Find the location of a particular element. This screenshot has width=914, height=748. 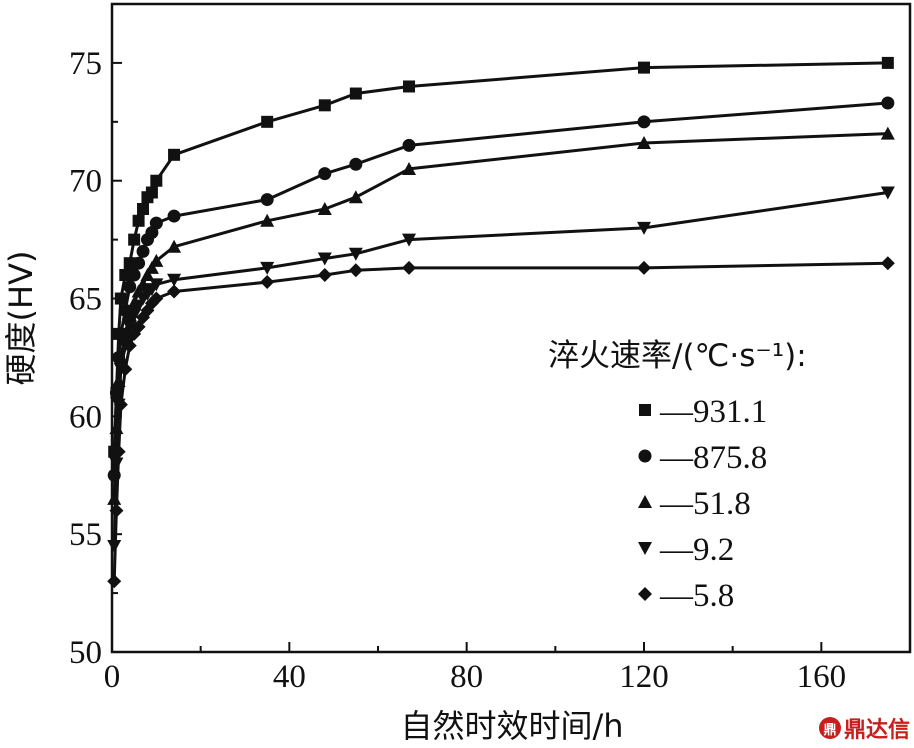

legend-item: —9.2 is located at coordinates (686, 550).